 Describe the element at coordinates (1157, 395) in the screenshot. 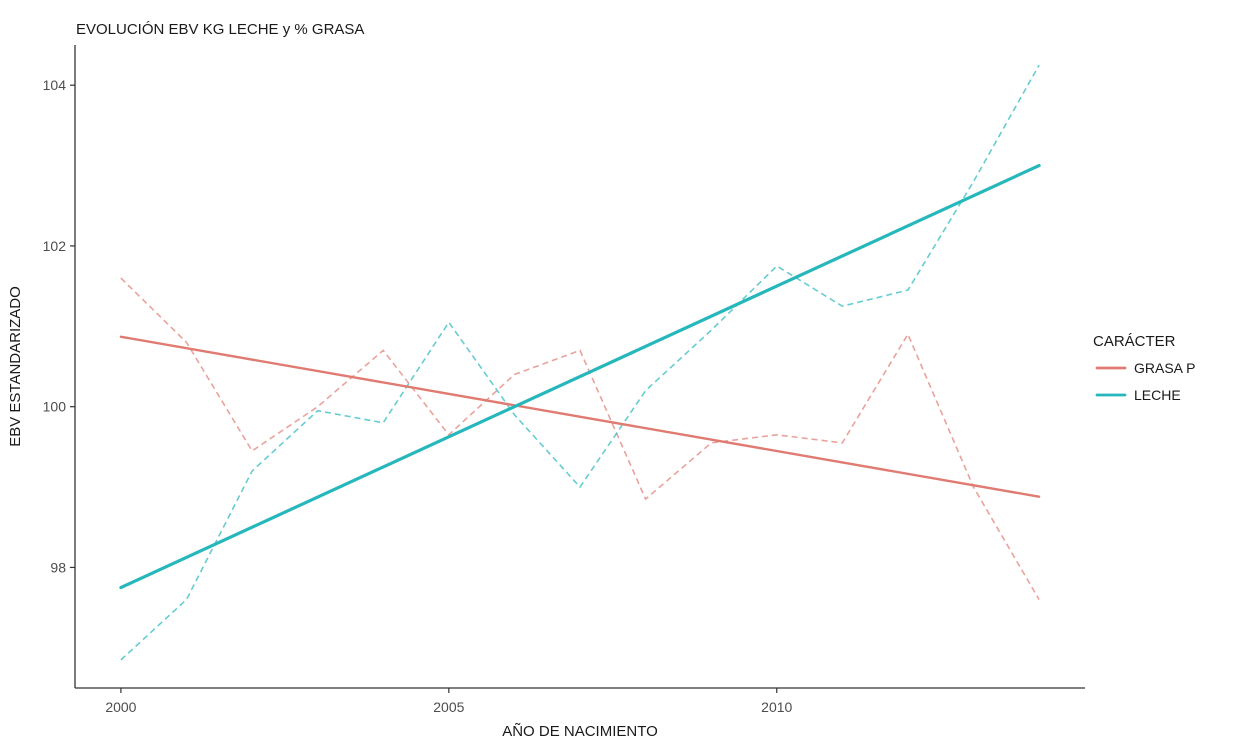

I see `legend-label-leche: LECHE` at that location.